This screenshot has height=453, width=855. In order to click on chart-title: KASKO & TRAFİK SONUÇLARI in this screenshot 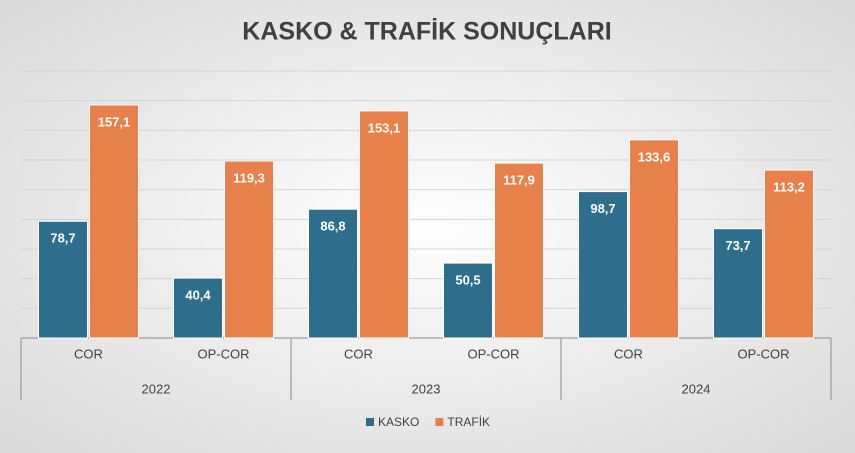, I will do `click(426, 32)`.